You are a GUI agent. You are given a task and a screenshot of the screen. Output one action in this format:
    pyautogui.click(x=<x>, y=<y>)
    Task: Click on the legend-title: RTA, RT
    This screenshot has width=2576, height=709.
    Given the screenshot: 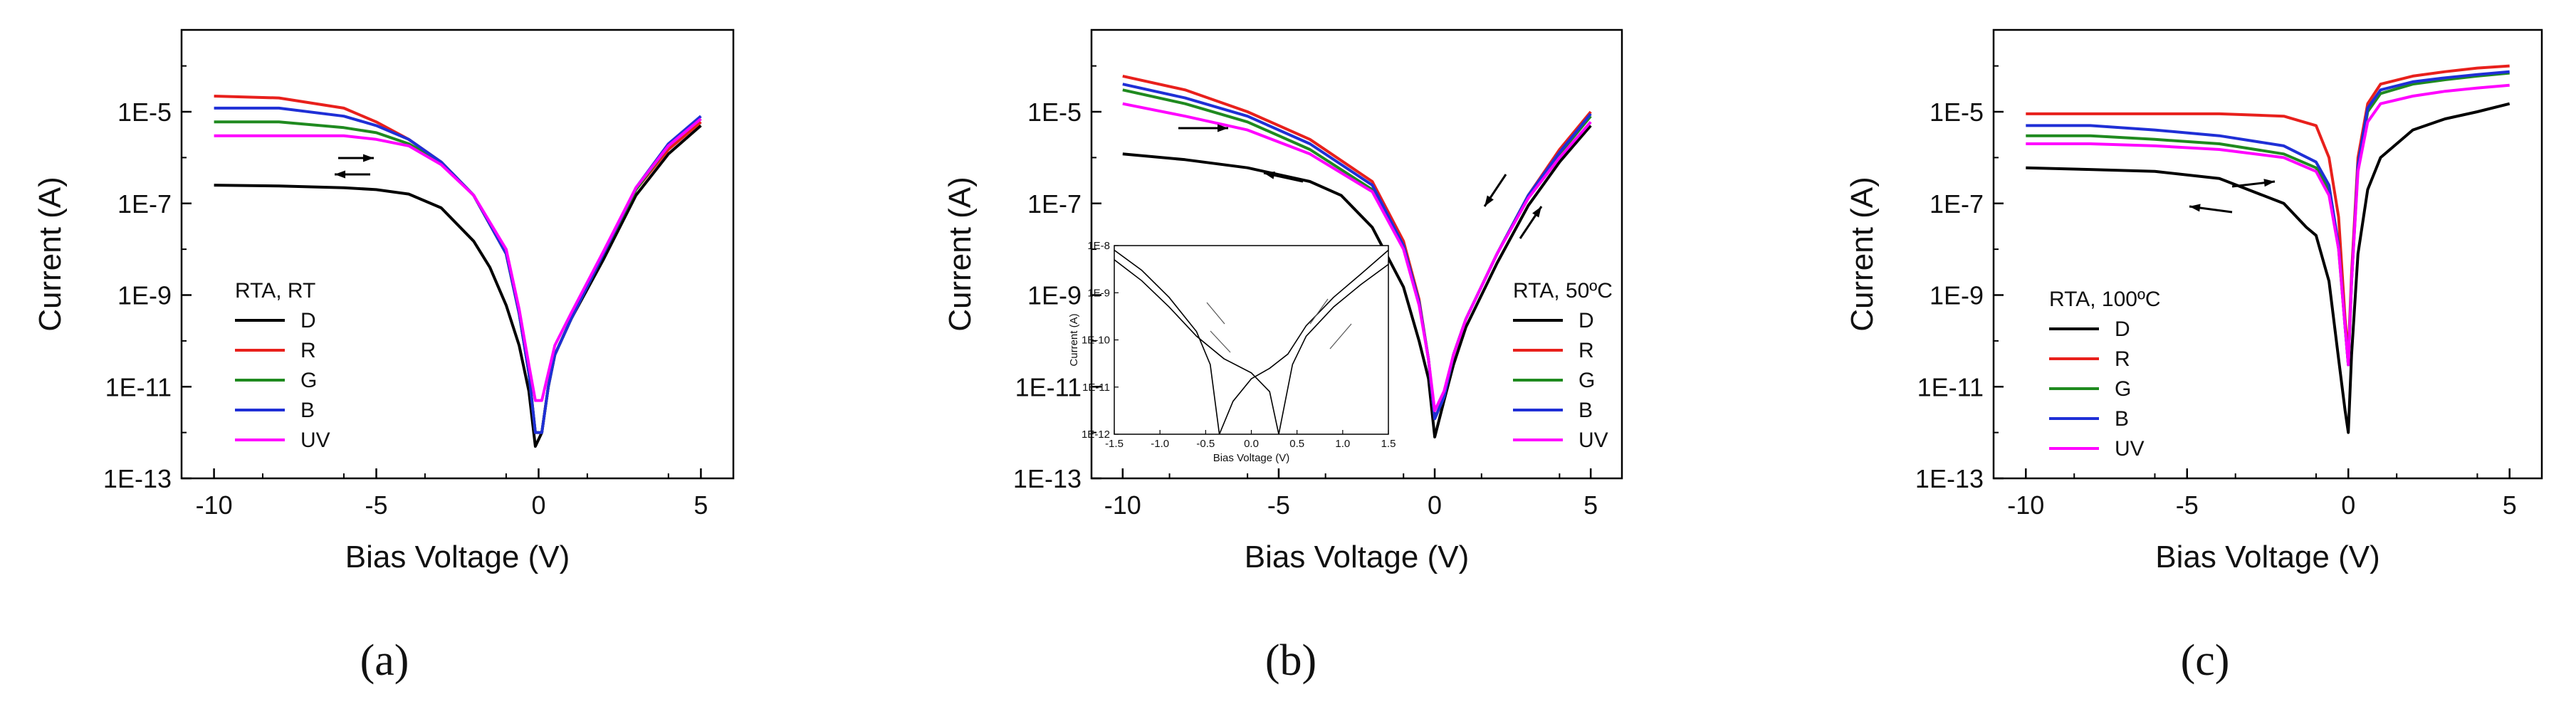 What is the action you would take?
    pyautogui.click(x=275, y=291)
    